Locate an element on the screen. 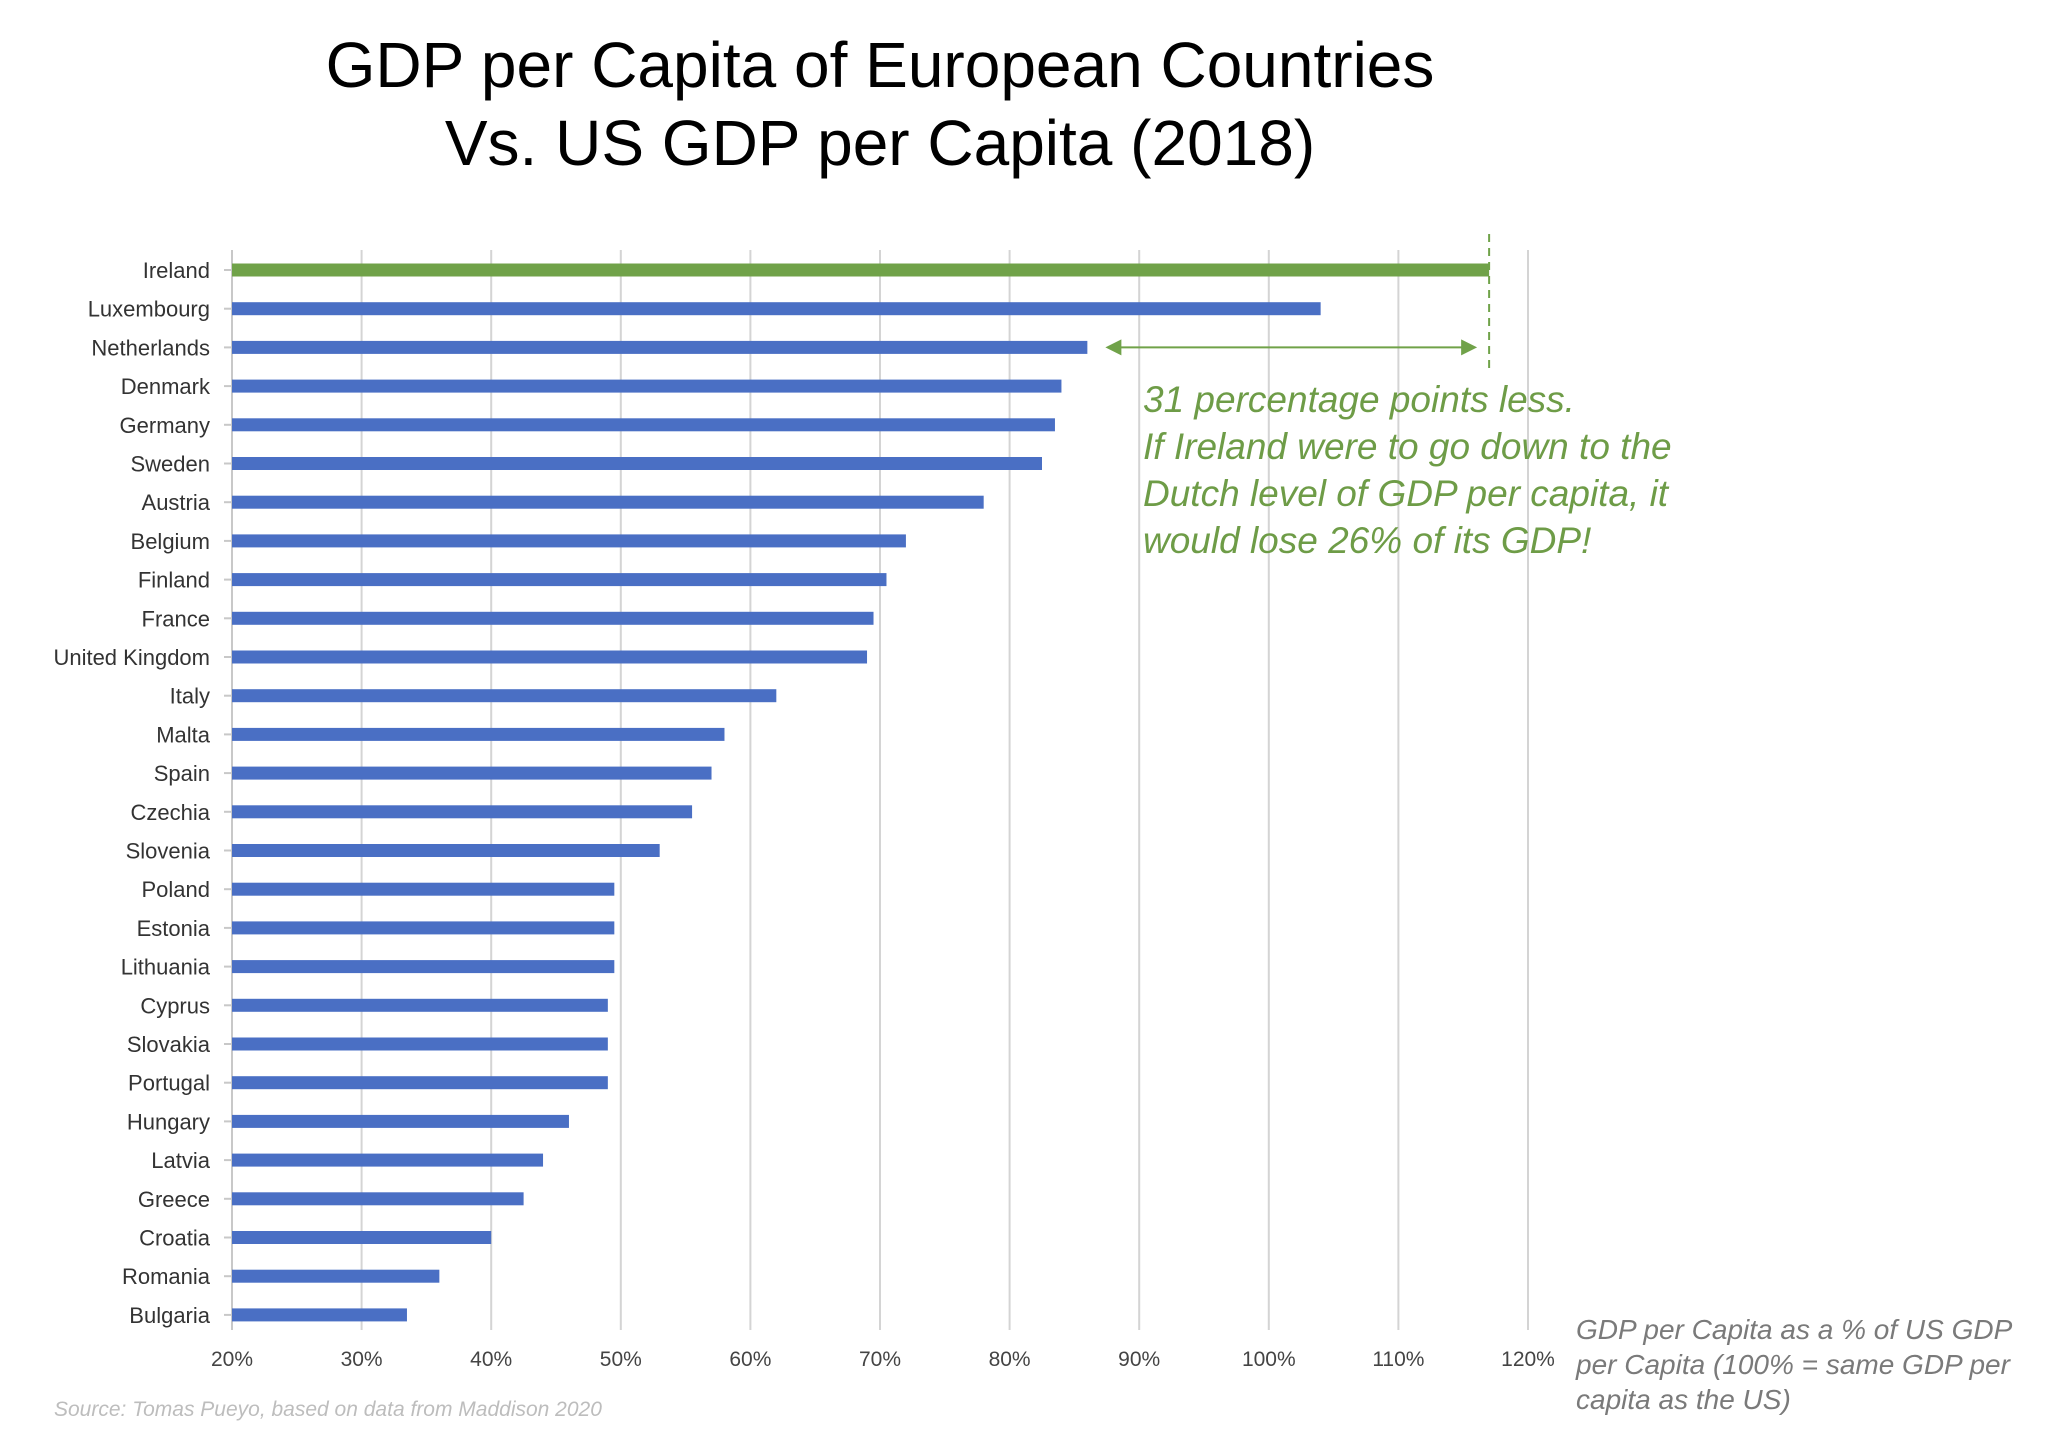 This screenshot has height=1448, width=2048. x-tick-label: 60% is located at coordinates (750, 1359).